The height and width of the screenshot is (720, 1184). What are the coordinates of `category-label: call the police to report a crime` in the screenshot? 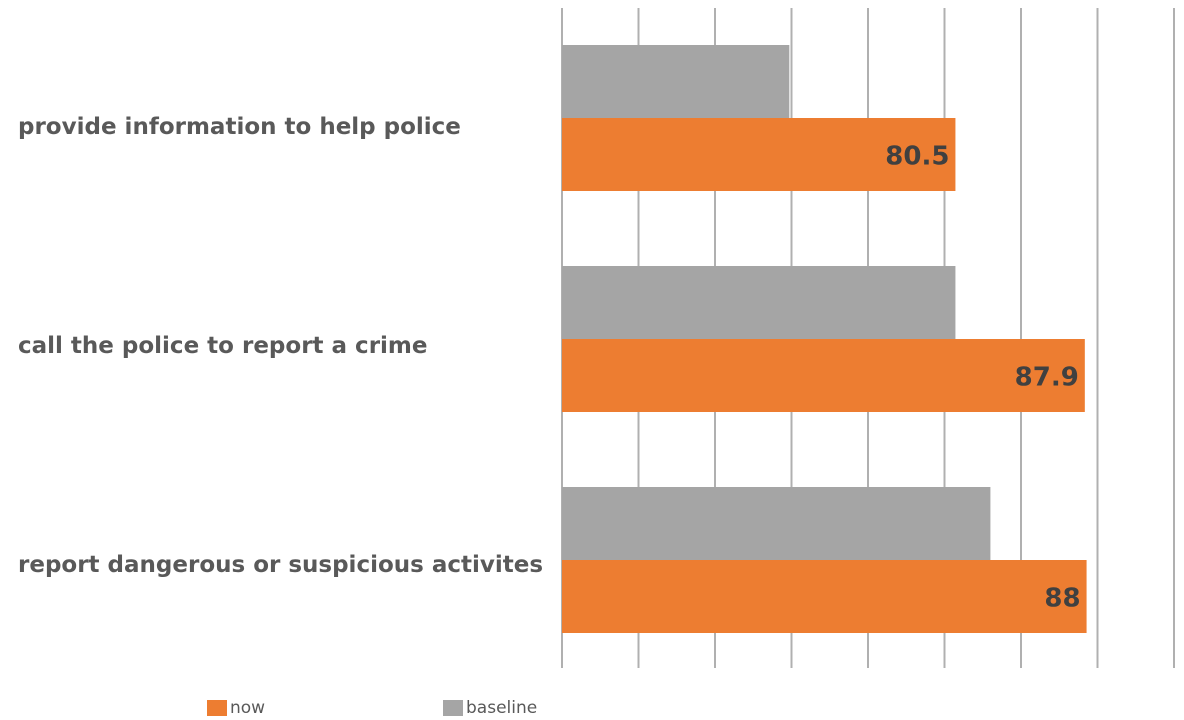 It's located at (223, 346).